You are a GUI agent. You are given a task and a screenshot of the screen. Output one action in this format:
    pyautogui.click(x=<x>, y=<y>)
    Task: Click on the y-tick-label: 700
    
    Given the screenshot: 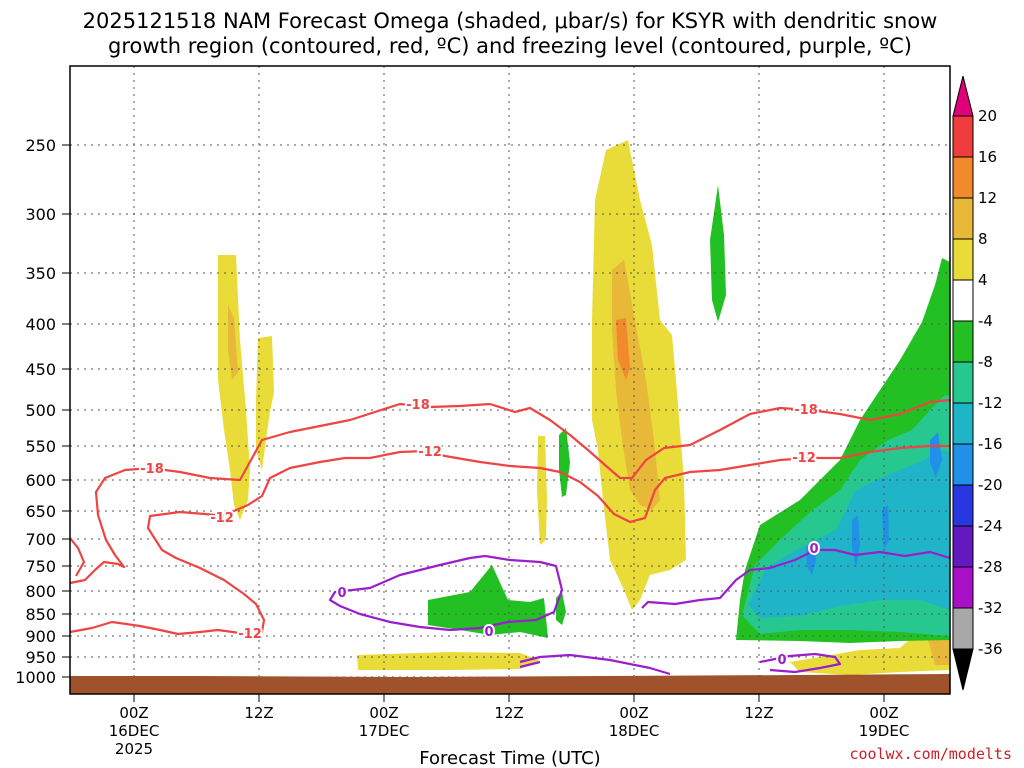 What is the action you would take?
    pyautogui.click(x=40, y=539)
    